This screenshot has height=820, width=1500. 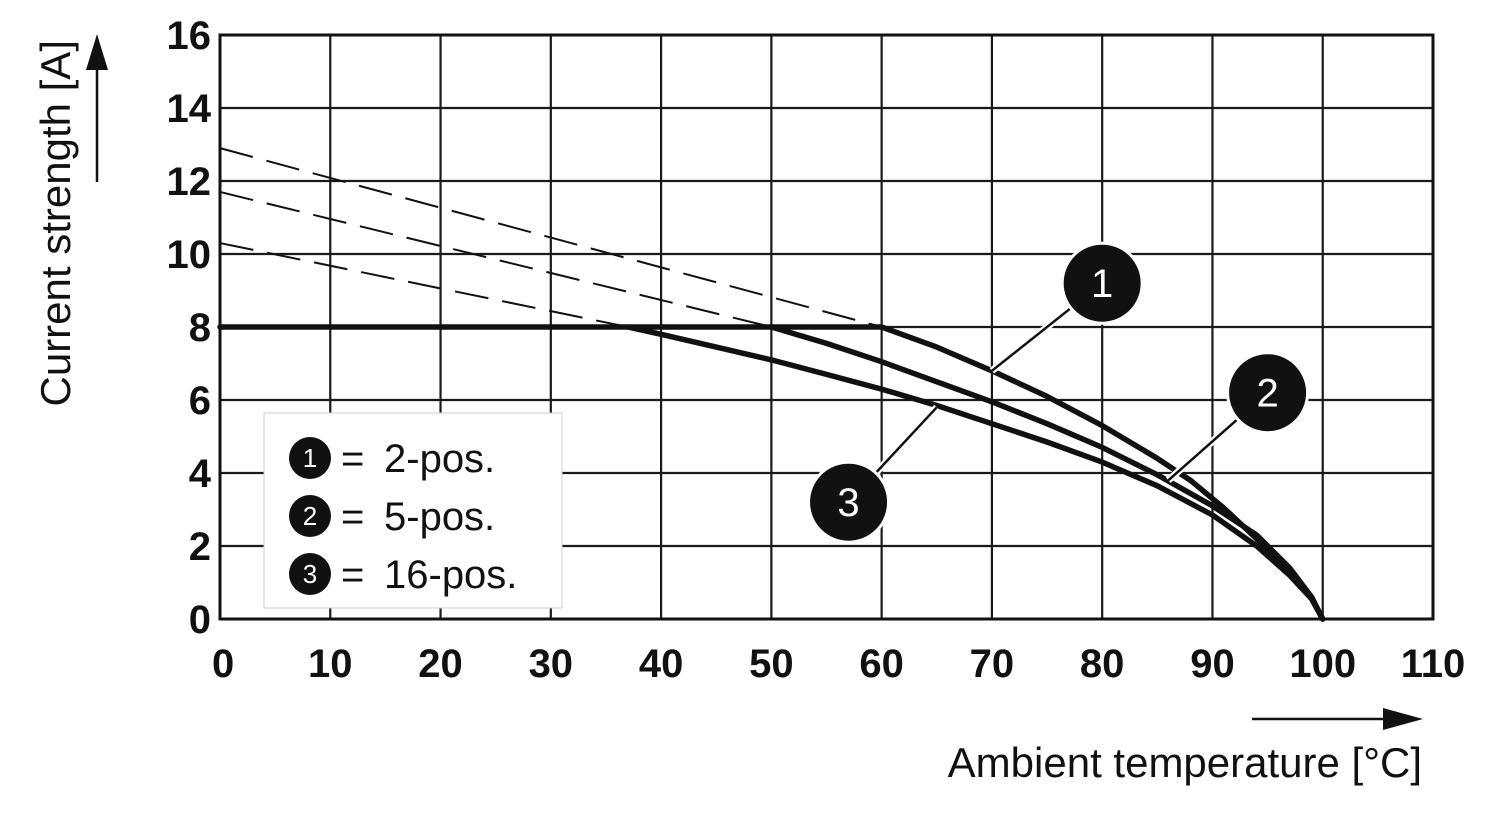 What do you see at coordinates (223, 664) in the screenshot?
I see `x-tick-label: 0` at bounding box center [223, 664].